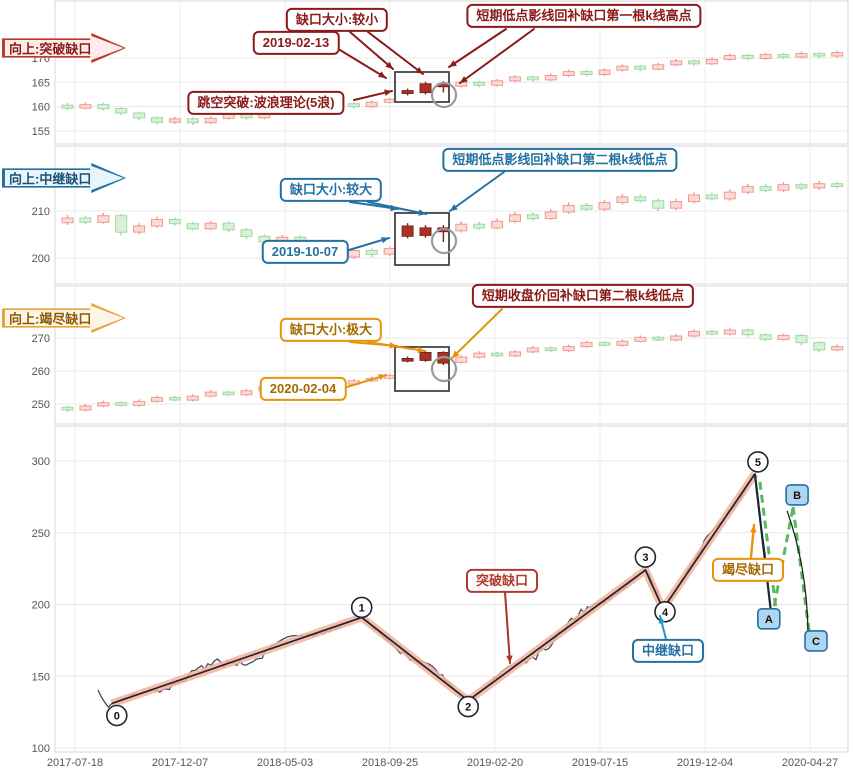 The height and width of the screenshot is (777, 853). I want to click on svg-text: A, so click(769, 620).